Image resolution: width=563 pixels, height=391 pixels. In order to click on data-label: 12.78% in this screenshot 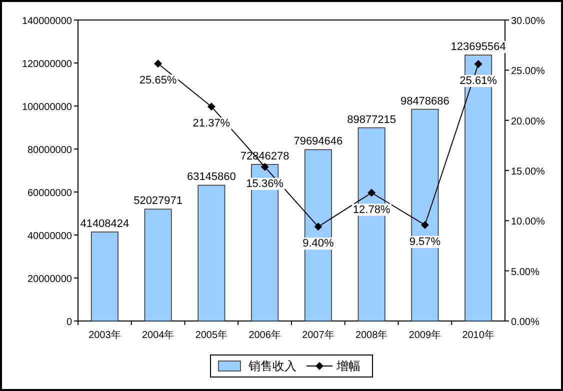, I will do `click(371, 210)`.